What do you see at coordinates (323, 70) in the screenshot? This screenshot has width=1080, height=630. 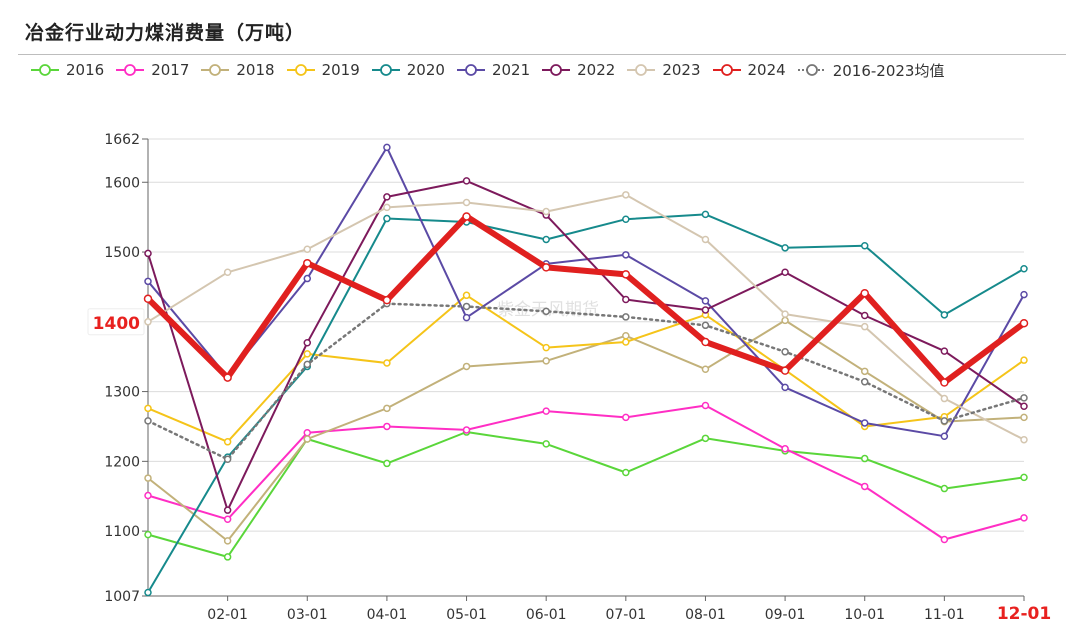 I see `legend-item-2019: 2019` at bounding box center [323, 70].